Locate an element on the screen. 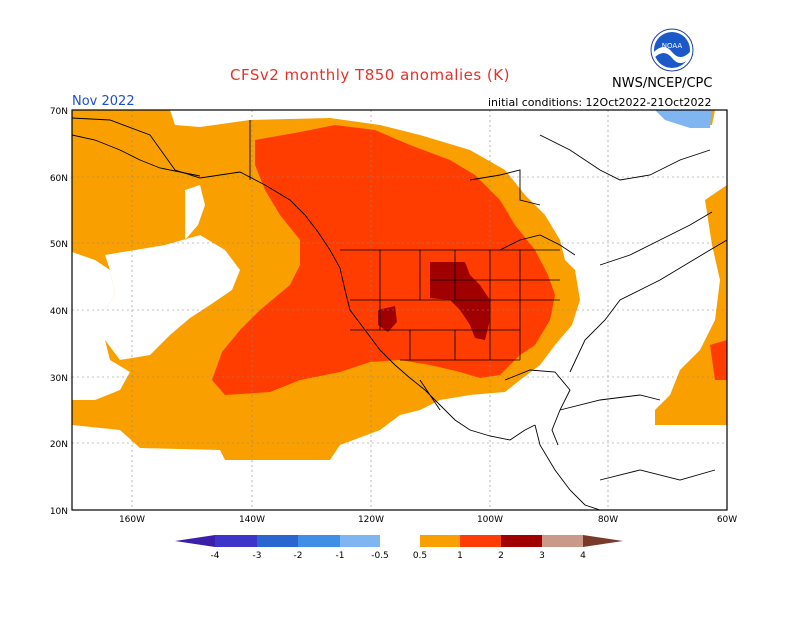 The width and height of the screenshot is (800, 622). legend-label: -1 is located at coordinates (340, 556).